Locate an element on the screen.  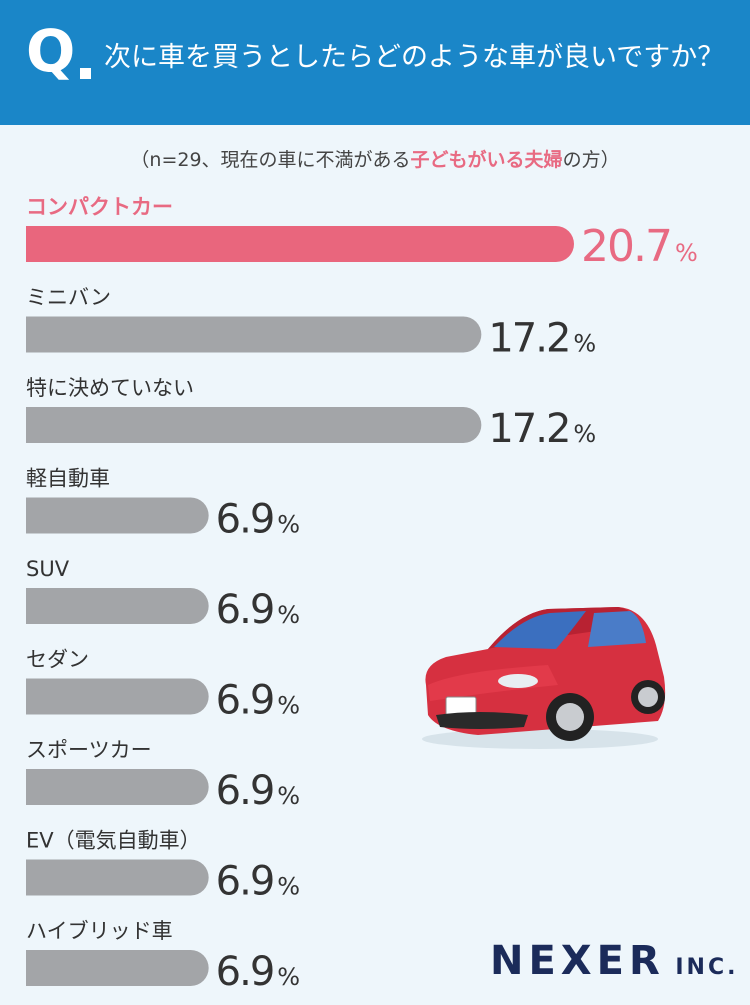
q-mark: Q is located at coordinates (50, 51).